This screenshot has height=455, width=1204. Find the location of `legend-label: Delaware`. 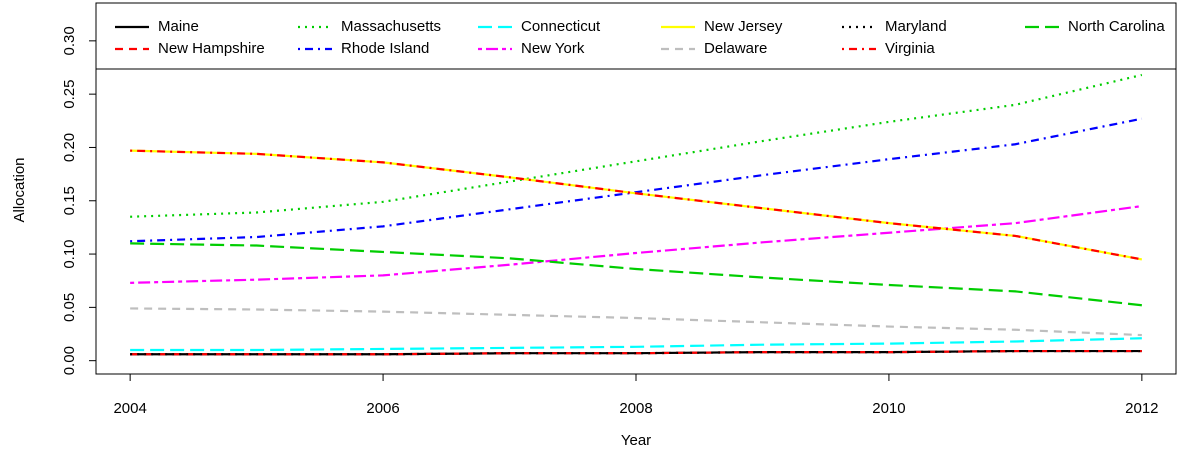

legend-label: Delaware is located at coordinates (735, 48).